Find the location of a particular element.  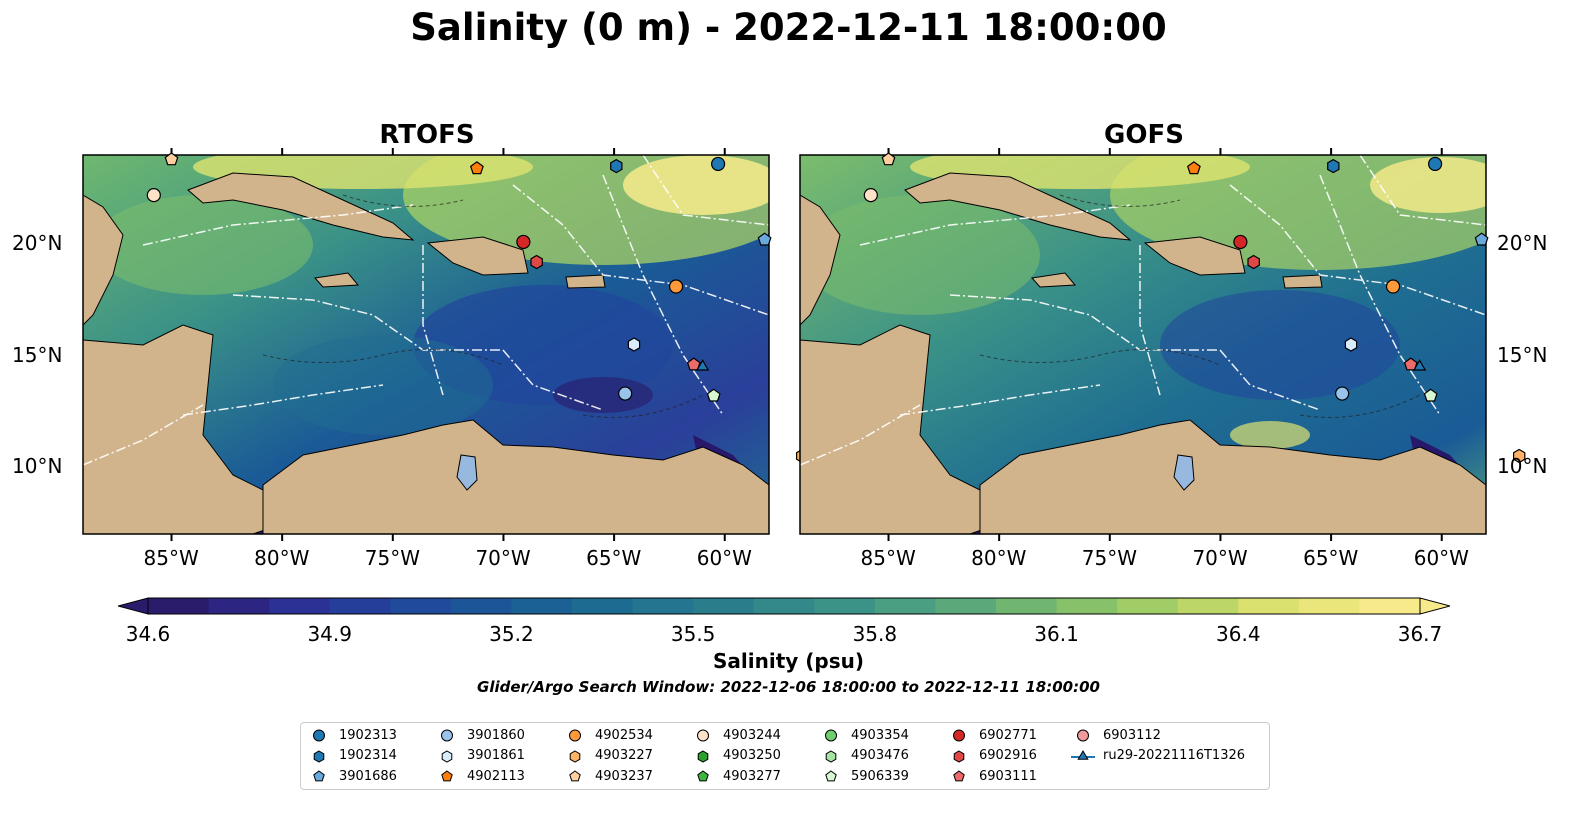

legend-item: ru29-20221116T1326 is located at coordinates (1158, 756).